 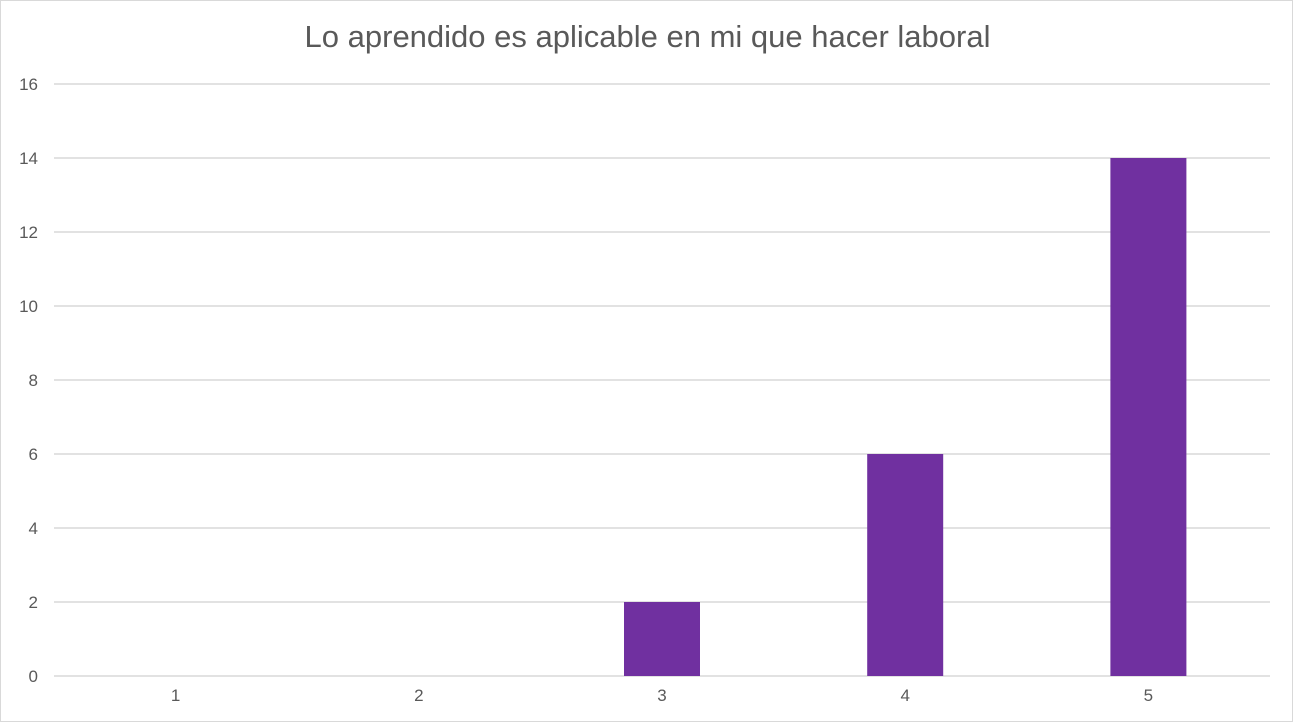 I want to click on x-tick-label: 3, so click(x=661, y=695).